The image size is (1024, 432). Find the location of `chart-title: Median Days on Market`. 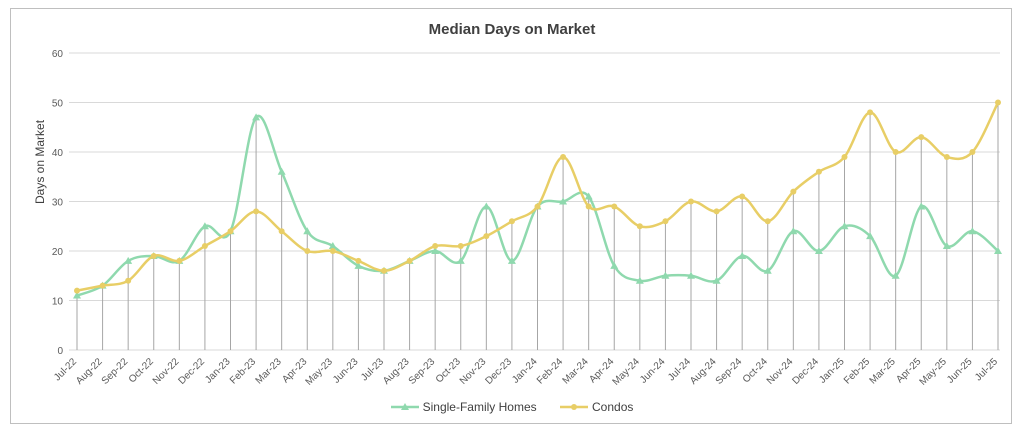

chart-title: Median Days on Market is located at coordinates (512, 29).